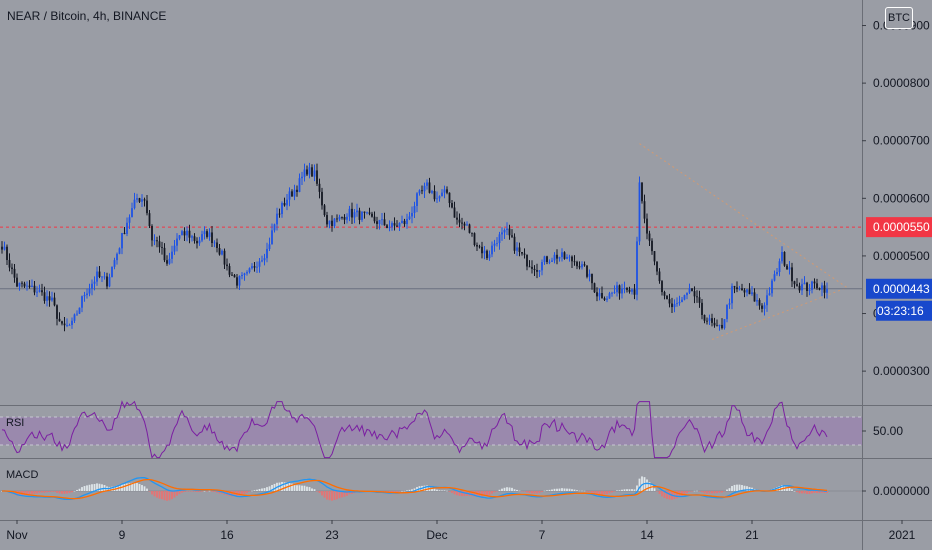  What do you see at coordinates (332, 535) in the screenshot?
I see `time-tick-label: 23` at bounding box center [332, 535].